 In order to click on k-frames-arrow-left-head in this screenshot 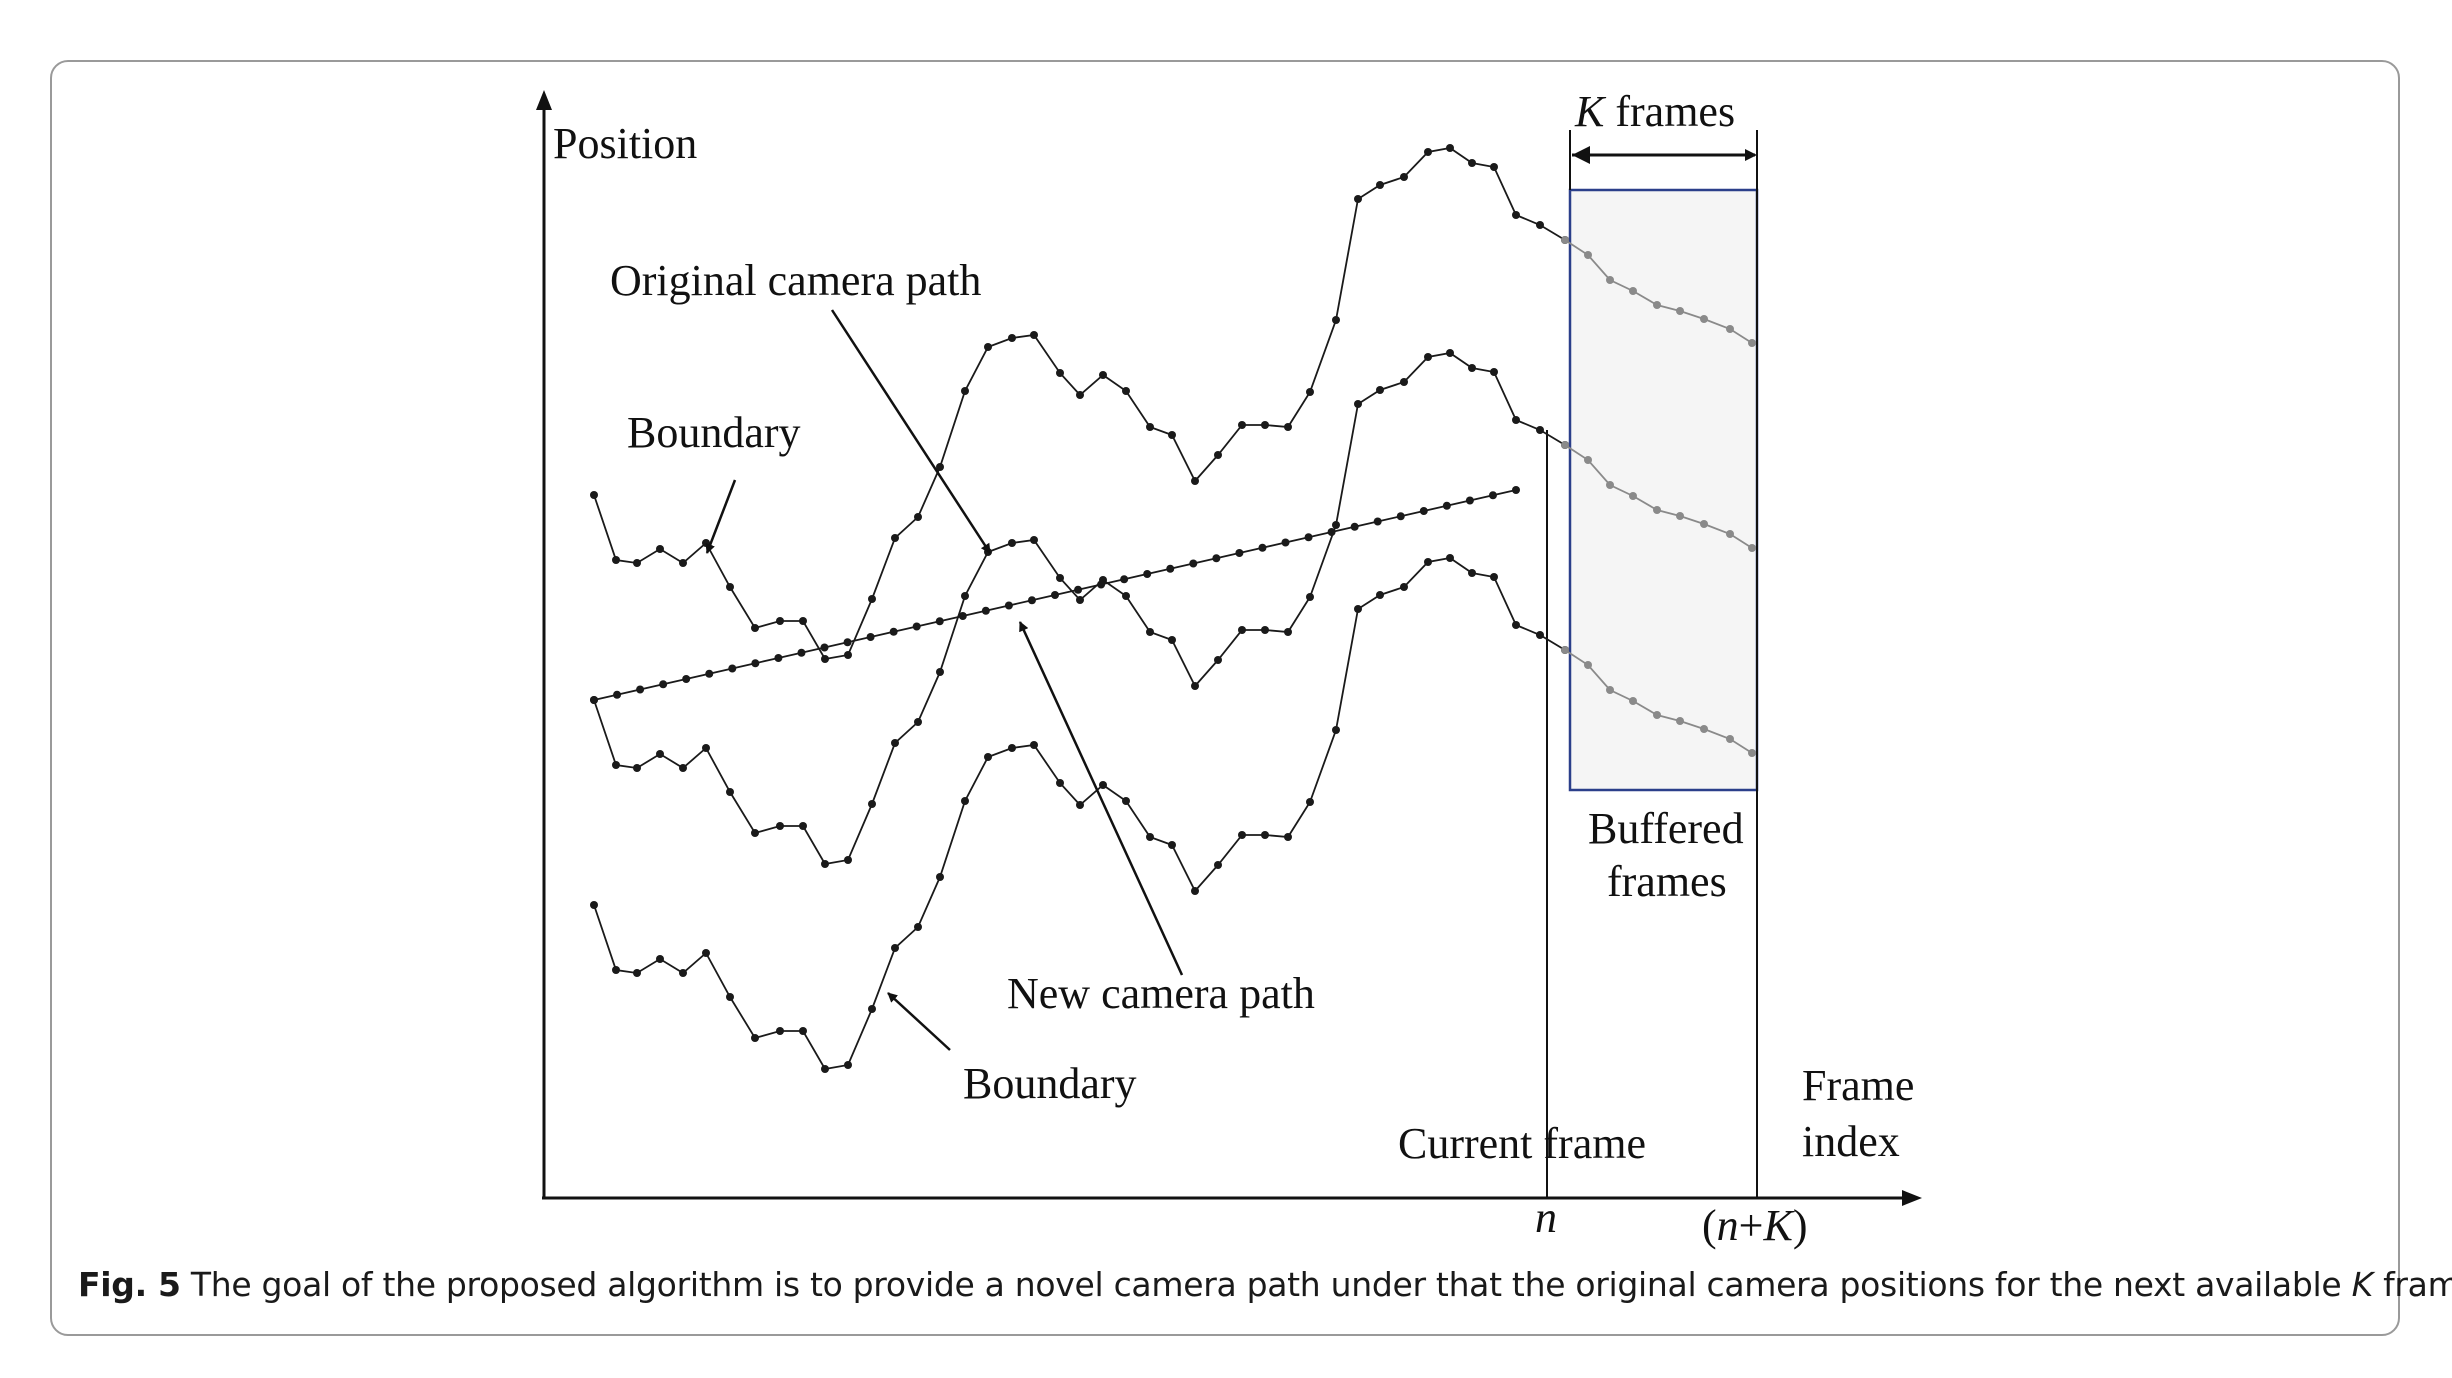, I will do `click(1581, 155)`.